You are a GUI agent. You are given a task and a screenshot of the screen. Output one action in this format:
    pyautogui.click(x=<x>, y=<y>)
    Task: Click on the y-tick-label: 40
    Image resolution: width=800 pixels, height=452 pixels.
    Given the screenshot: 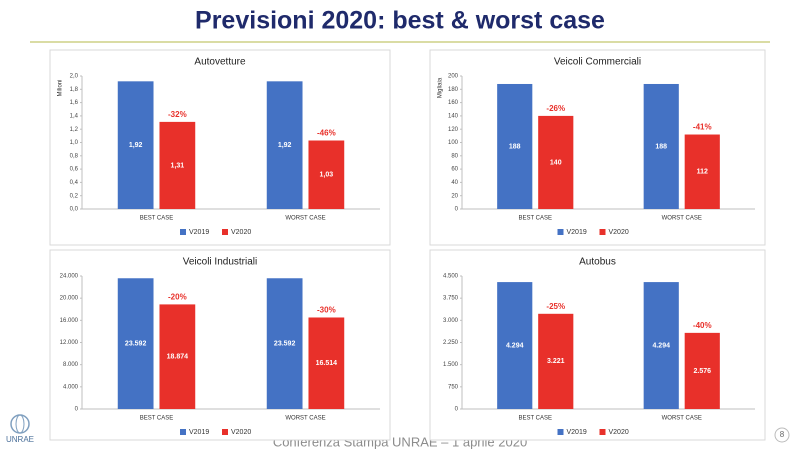 What is the action you would take?
    pyautogui.click(x=454, y=183)
    